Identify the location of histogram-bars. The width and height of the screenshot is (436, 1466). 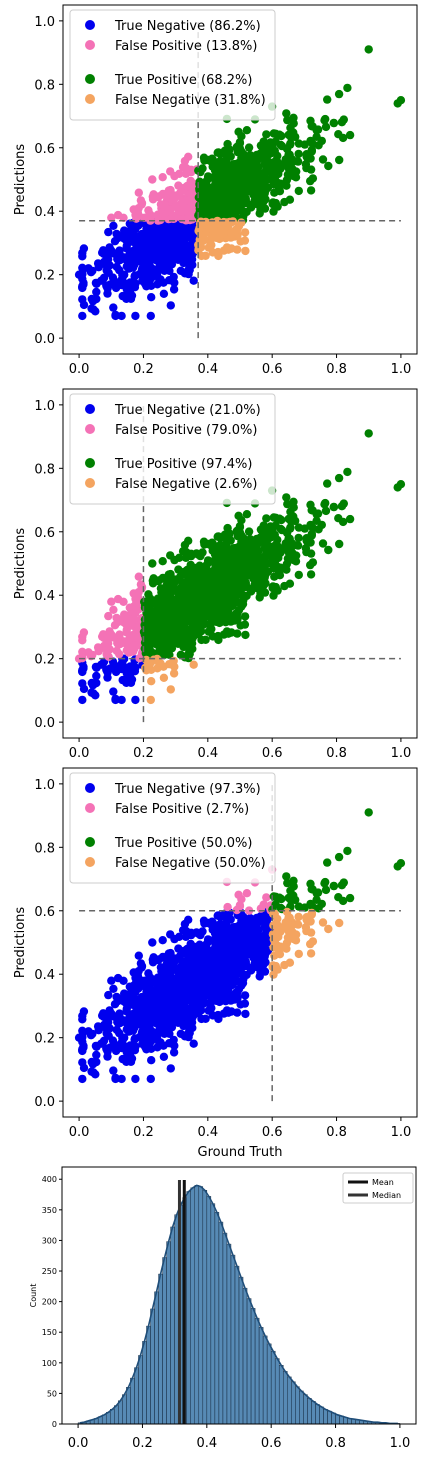
(239, 1305).